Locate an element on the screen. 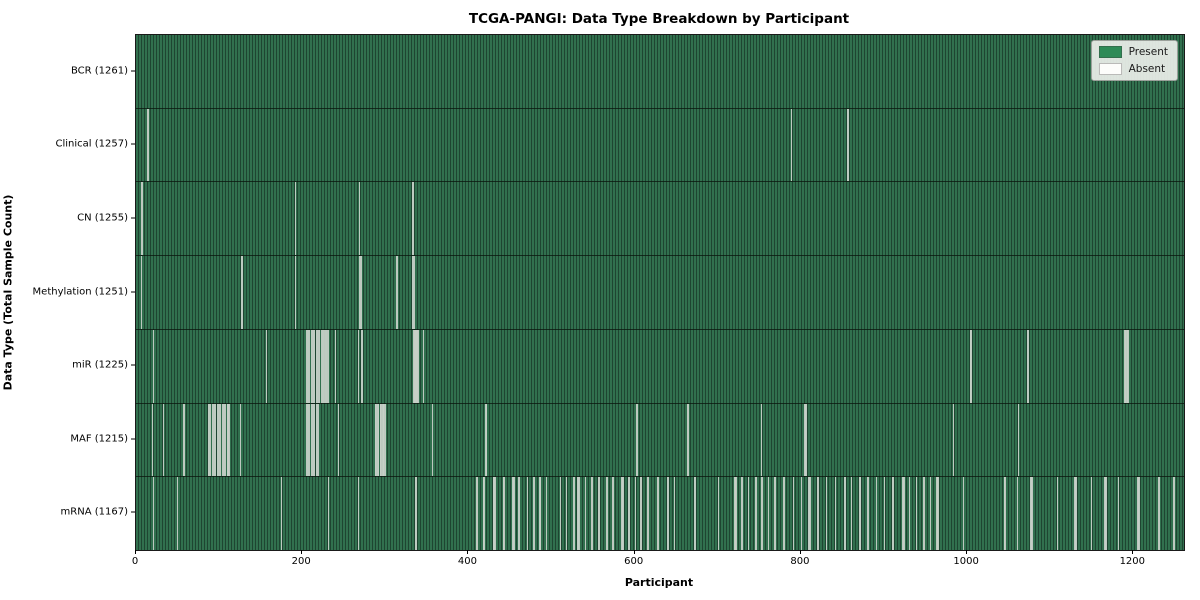 This screenshot has width=1200, height=600. y-tick-label: BCR (1261) is located at coordinates (99, 71).